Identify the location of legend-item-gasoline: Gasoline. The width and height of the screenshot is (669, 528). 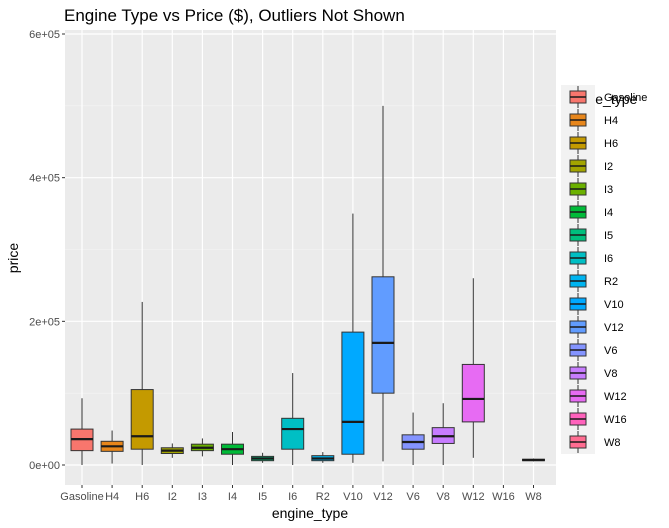
(604, 97).